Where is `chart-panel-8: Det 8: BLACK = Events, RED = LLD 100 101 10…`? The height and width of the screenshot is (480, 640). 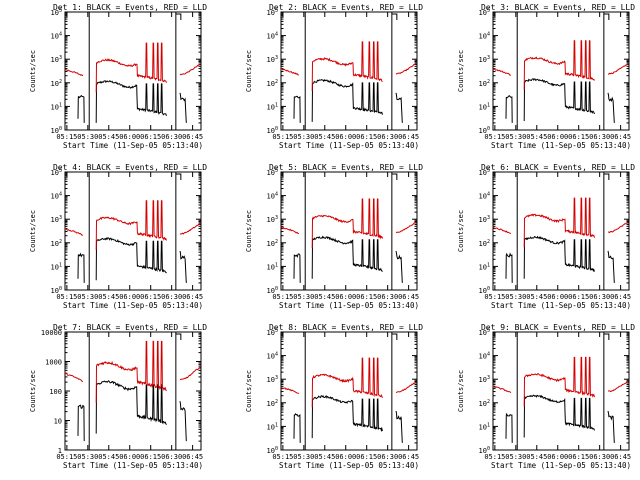
chart-panel-8: Det 8: BLACK = Events, RED = LLD 100 101 10… is located at coordinates (334, 396).